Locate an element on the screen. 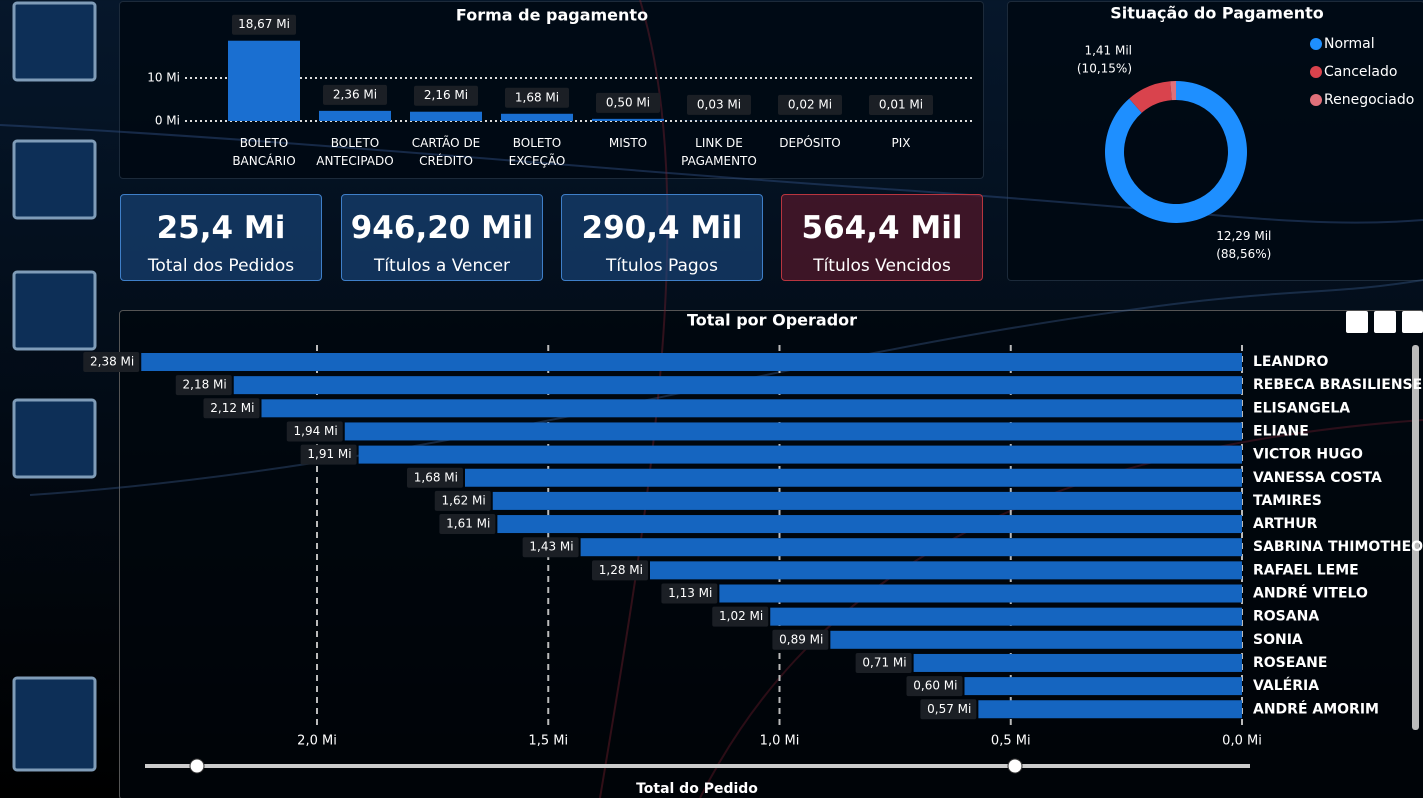 This screenshot has width=1423, height=798. kpi-value: 564,4 Mil is located at coordinates (882, 228).